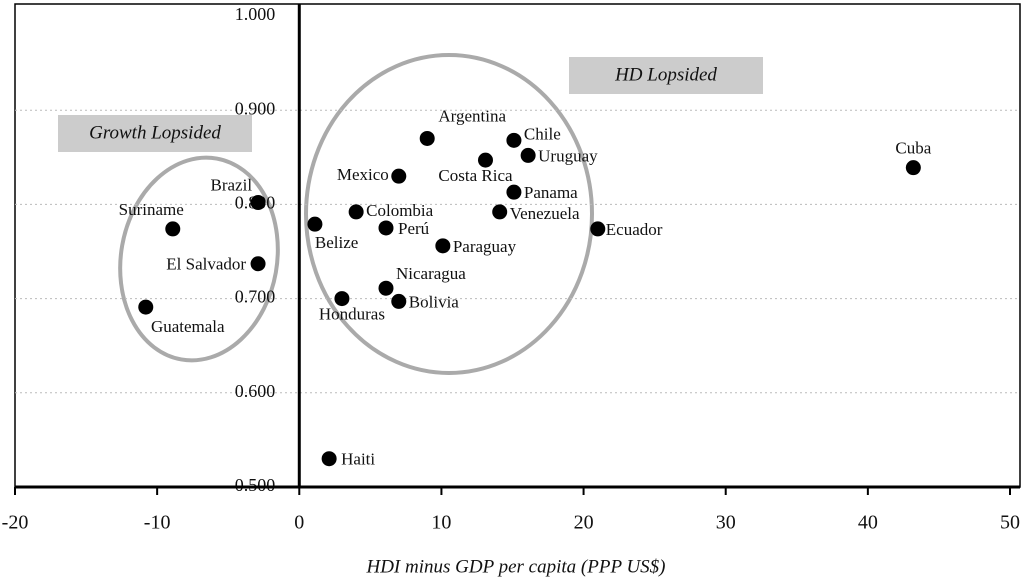 This screenshot has height=579, width=1023. What do you see at coordinates (206, 264) in the screenshot?
I see `point-label: El Salvador` at bounding box center [206, 264].